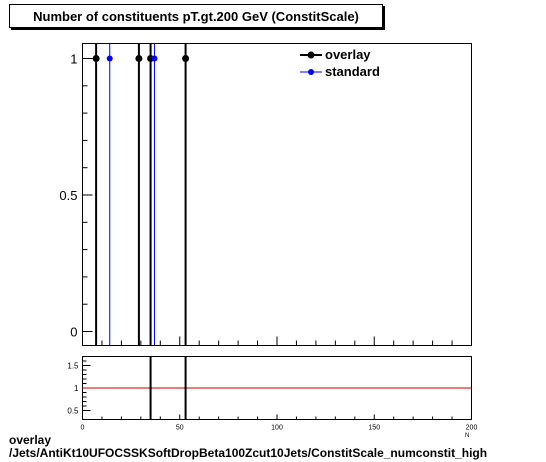 Image resolution: width=546 pixels, height=462 pixels. What do you see at coordinates (348, 54) in the screenshot?
I see `legend-overlay-label: overlay` at bounding box center [348, 54].